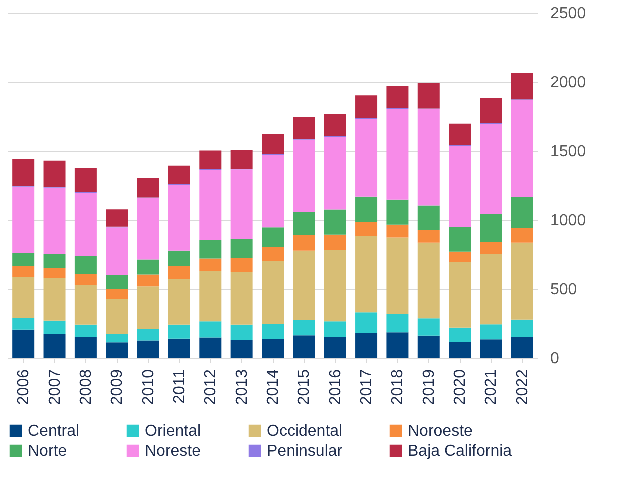  What do you see at coordinates (523, 387) in the screenshot?
I see `x-tick-label: 2022` at bounding box center [523, 387].